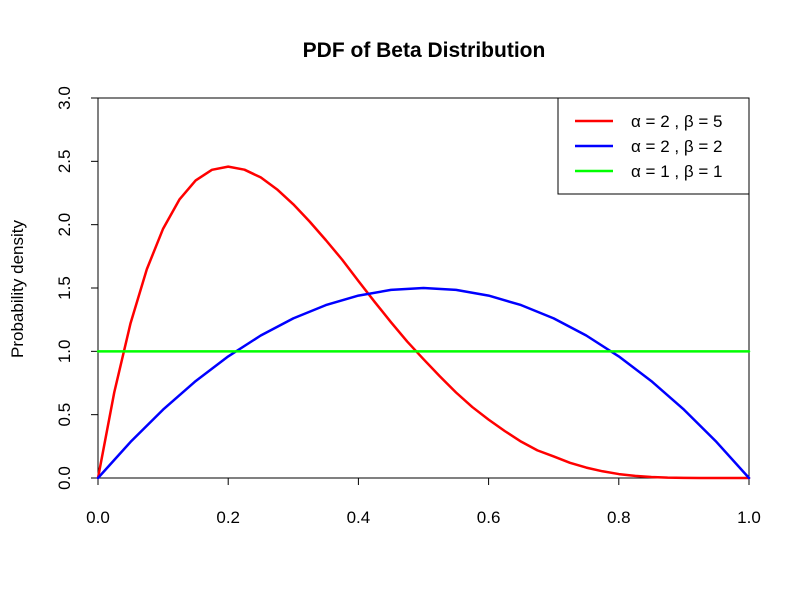  What do you see at coordinates (676, 121) in the screenshot?
I see `legend-label-0: α = 2 , β = 5` at bounding box center [676, 121].